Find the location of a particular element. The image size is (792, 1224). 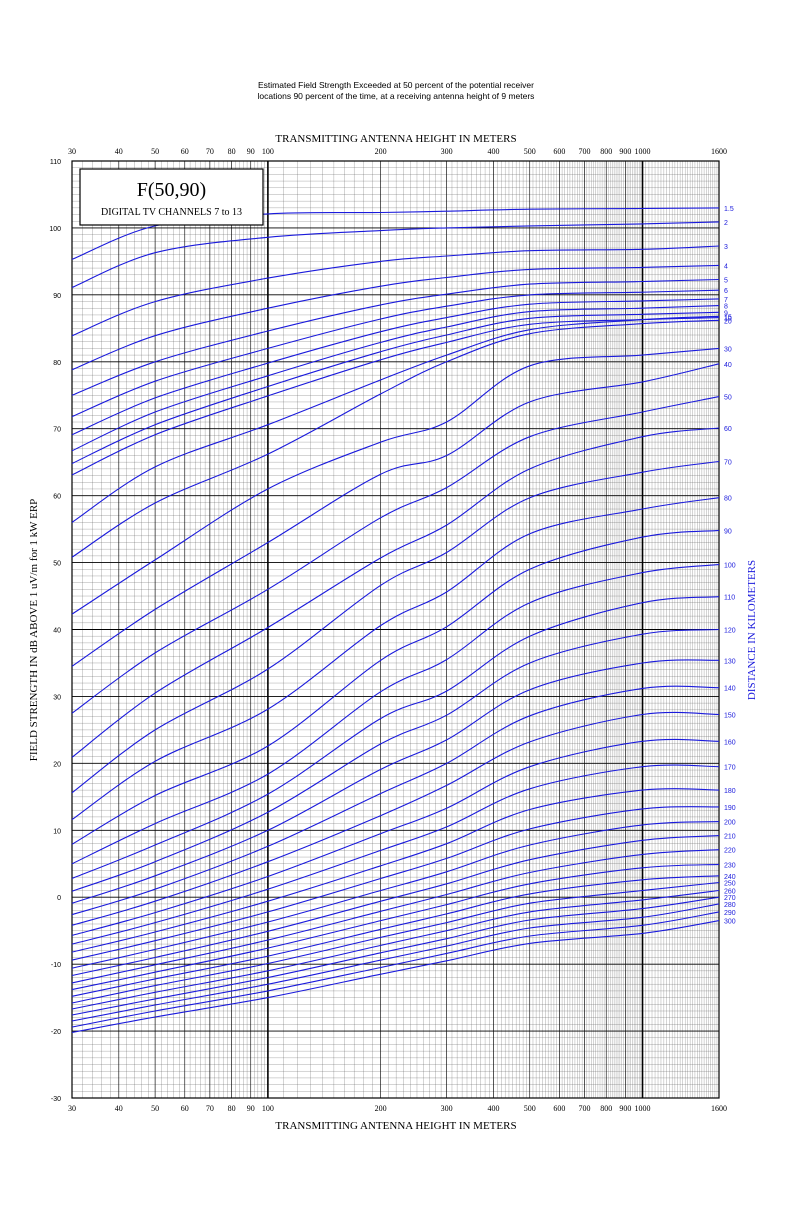

series-label-10: 10 is located at coordinates (728, 319).